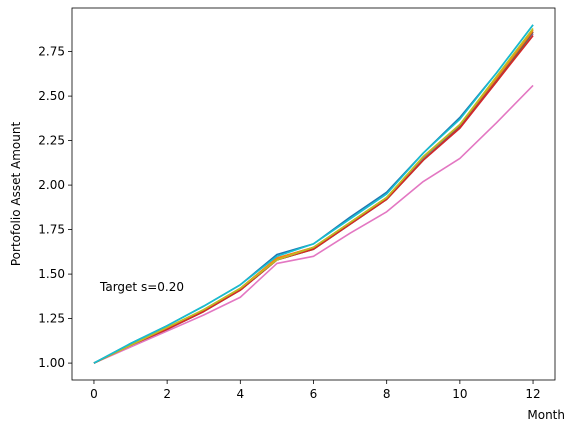 The image size is (576, 432). Describe the element at coordinates (51, 141) in the screenshot. I see `y-tick-label: 2.25` at that location.